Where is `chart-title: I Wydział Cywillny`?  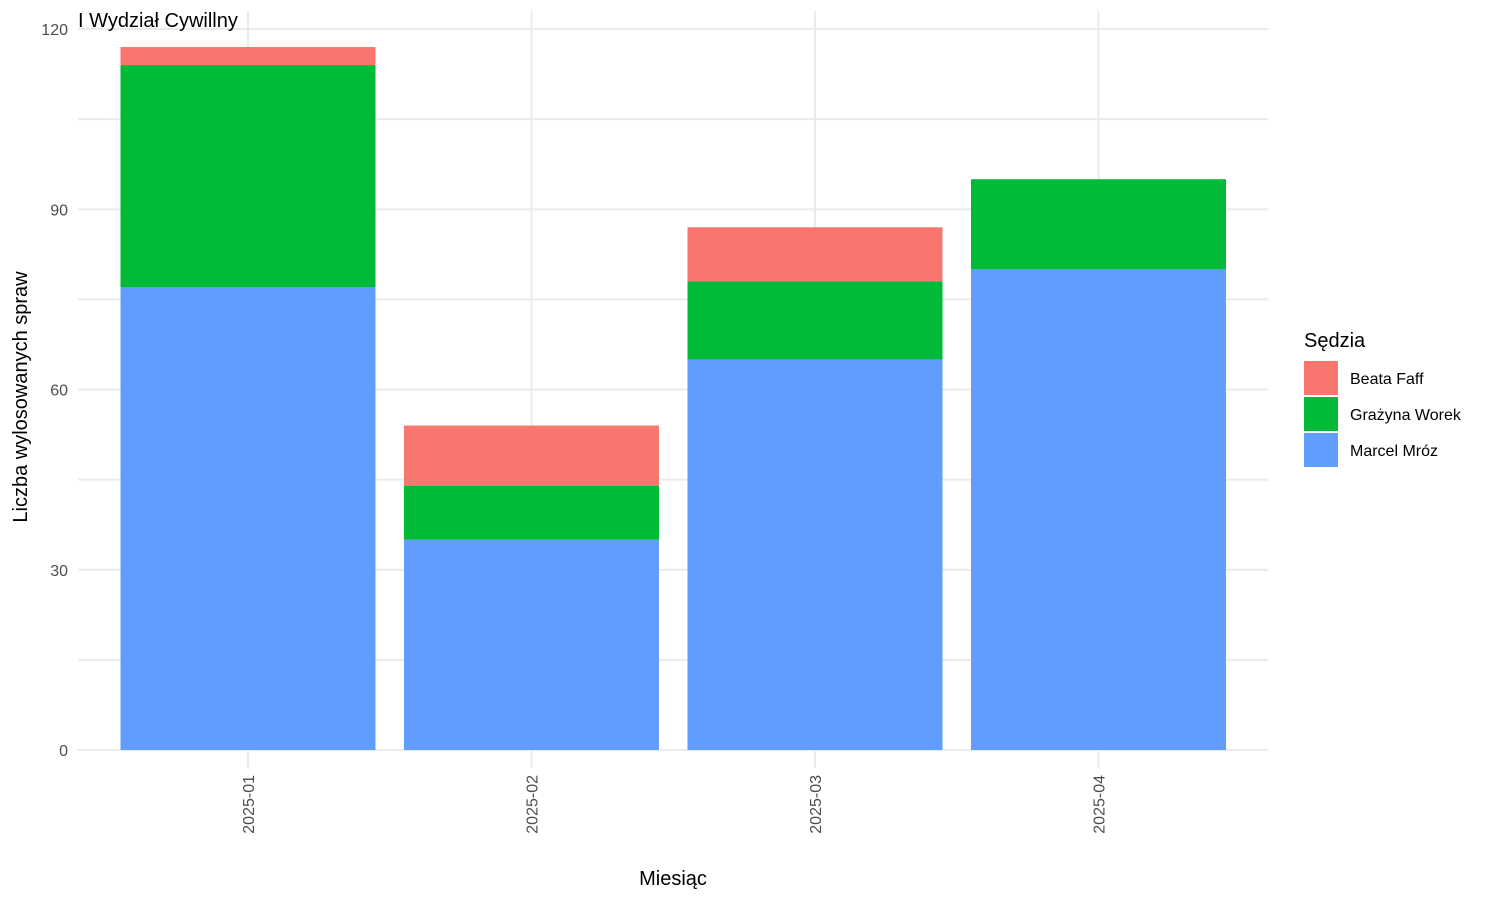
chart-title: I Wydział Cywillny is located at coordinates (158, 21).